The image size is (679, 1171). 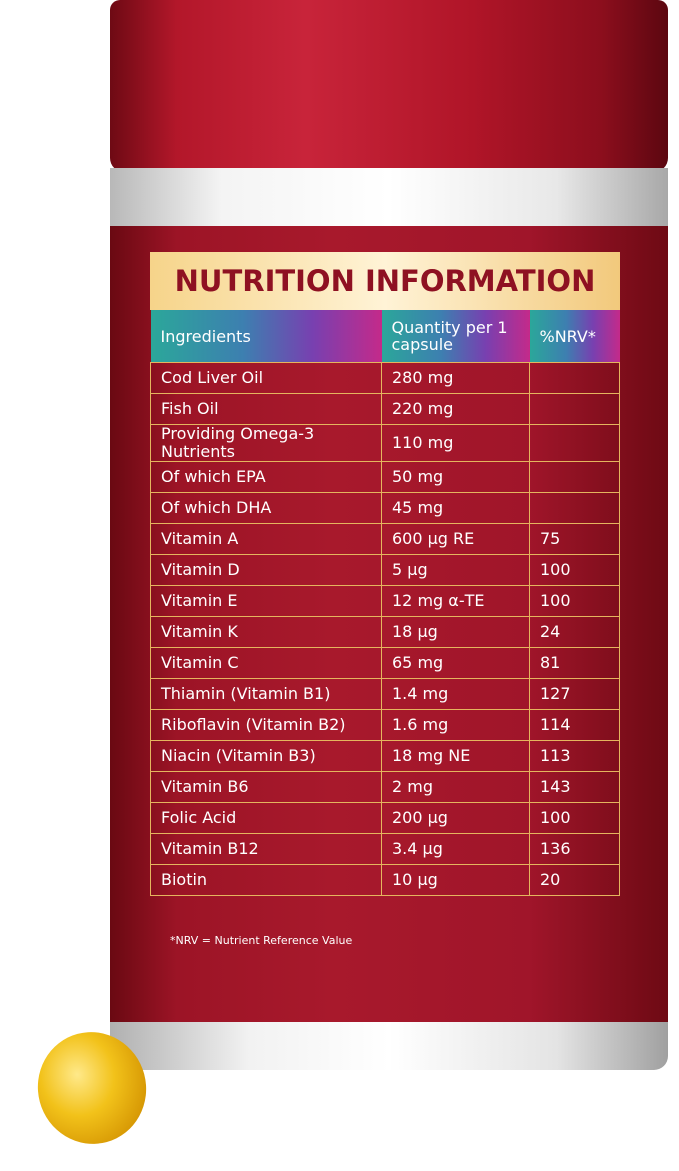 I want to click on title: NUTRITION INFORMATION, so click(x=385, y=281).